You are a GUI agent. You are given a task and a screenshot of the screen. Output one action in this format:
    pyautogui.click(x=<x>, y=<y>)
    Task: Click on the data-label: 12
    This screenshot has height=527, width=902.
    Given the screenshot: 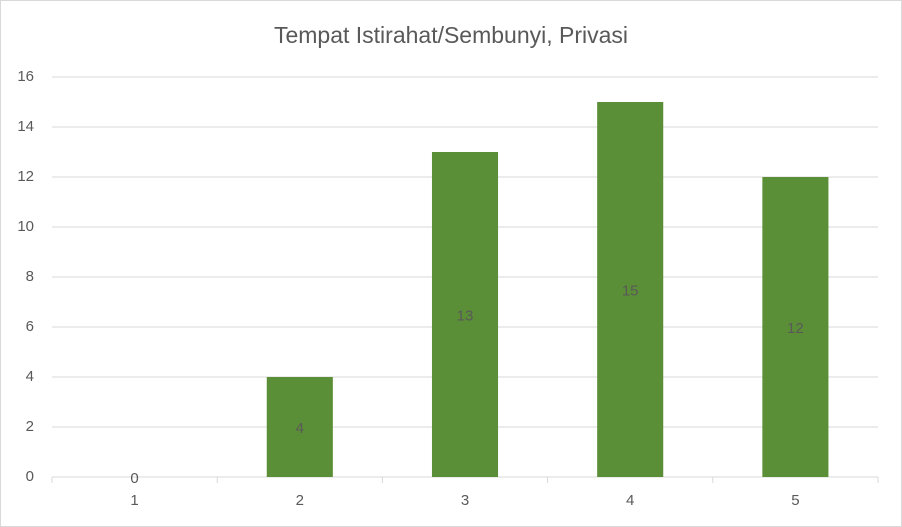 What is the action you would take?
    pyautogui.click(x=795, y=328)
    